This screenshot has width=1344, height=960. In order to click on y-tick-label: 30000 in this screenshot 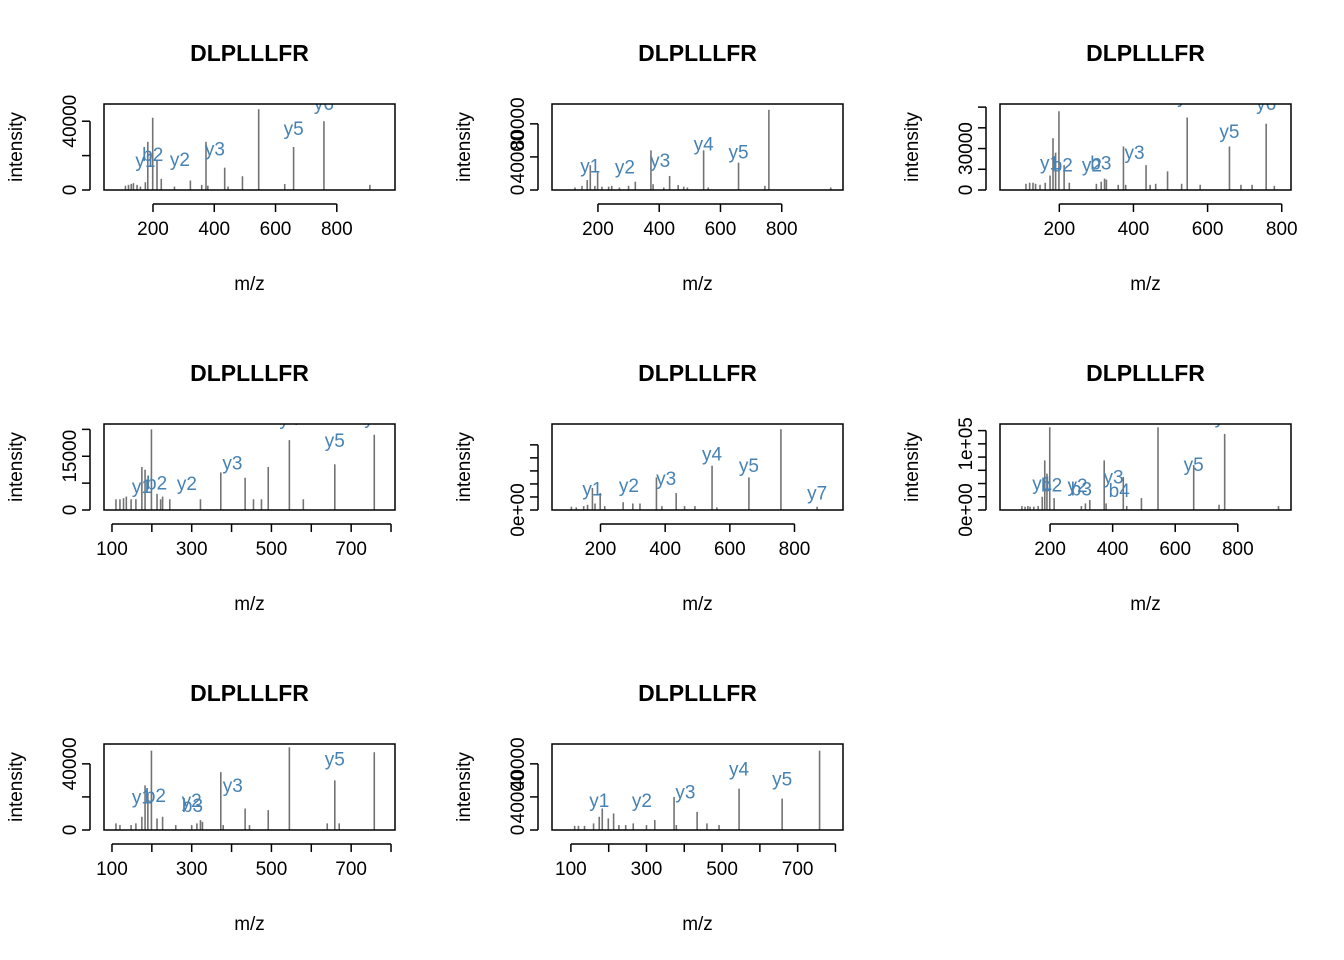, I will do `click(966, 148)`.